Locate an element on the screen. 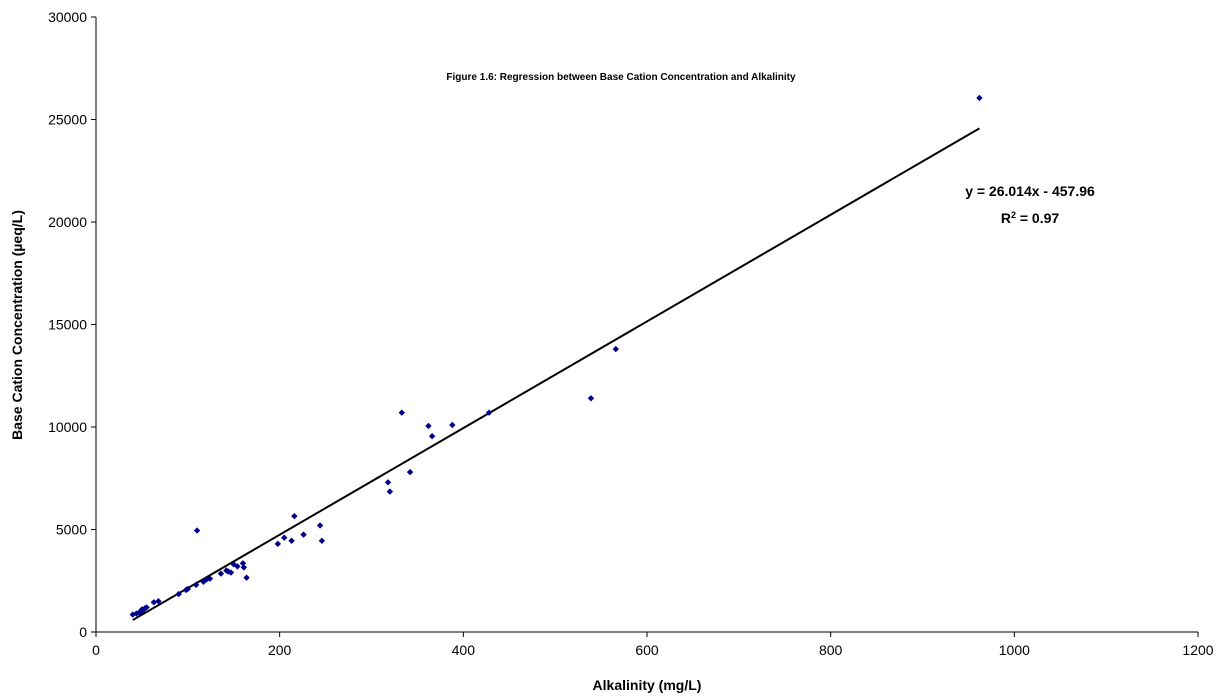  r-squared-label: R2 = 0.97 is located at coordinates (1030, 218).